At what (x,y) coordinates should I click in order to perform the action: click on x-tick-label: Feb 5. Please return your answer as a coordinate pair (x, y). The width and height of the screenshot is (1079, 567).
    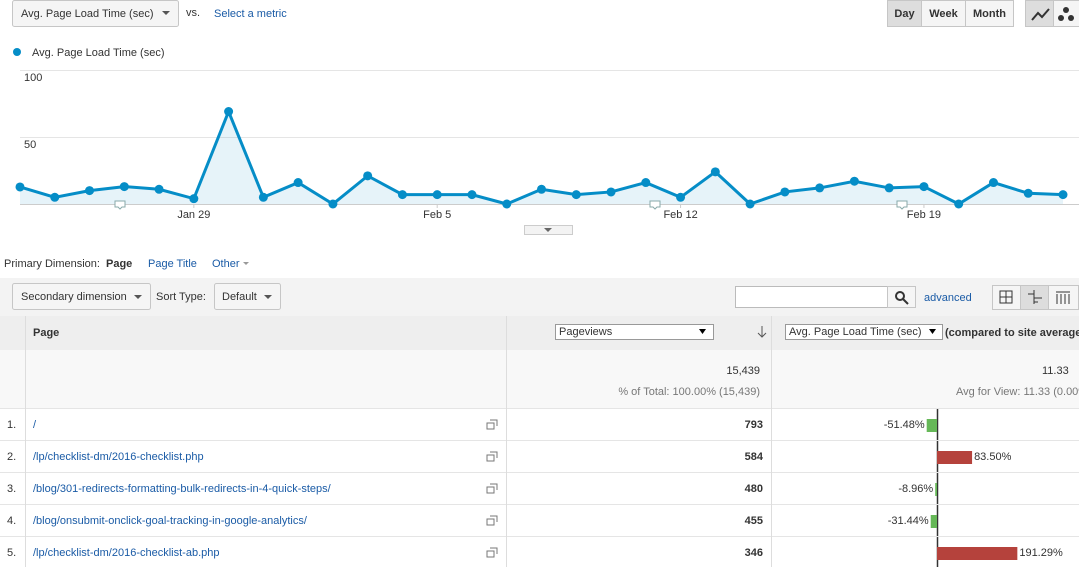
    Looking at the image, I should click on (437, 215).